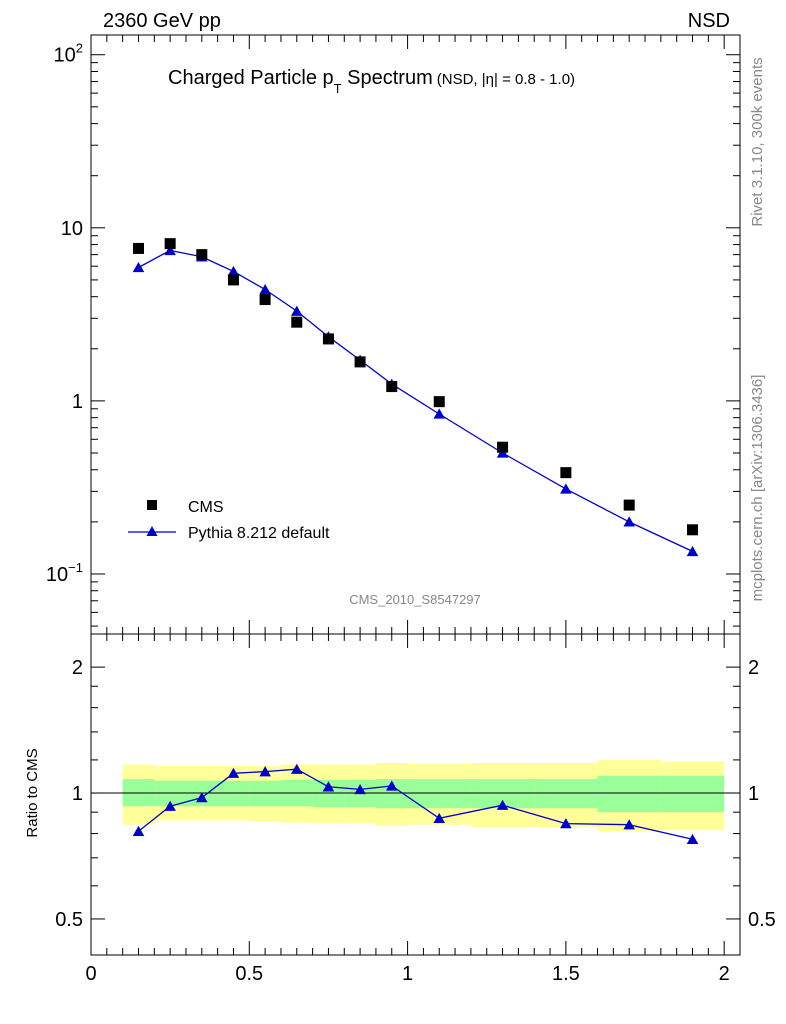  Describe the element at coordinates (229, 520) in the screenshot. I see `legend: CMS Pythia 8.212 default` at that location.